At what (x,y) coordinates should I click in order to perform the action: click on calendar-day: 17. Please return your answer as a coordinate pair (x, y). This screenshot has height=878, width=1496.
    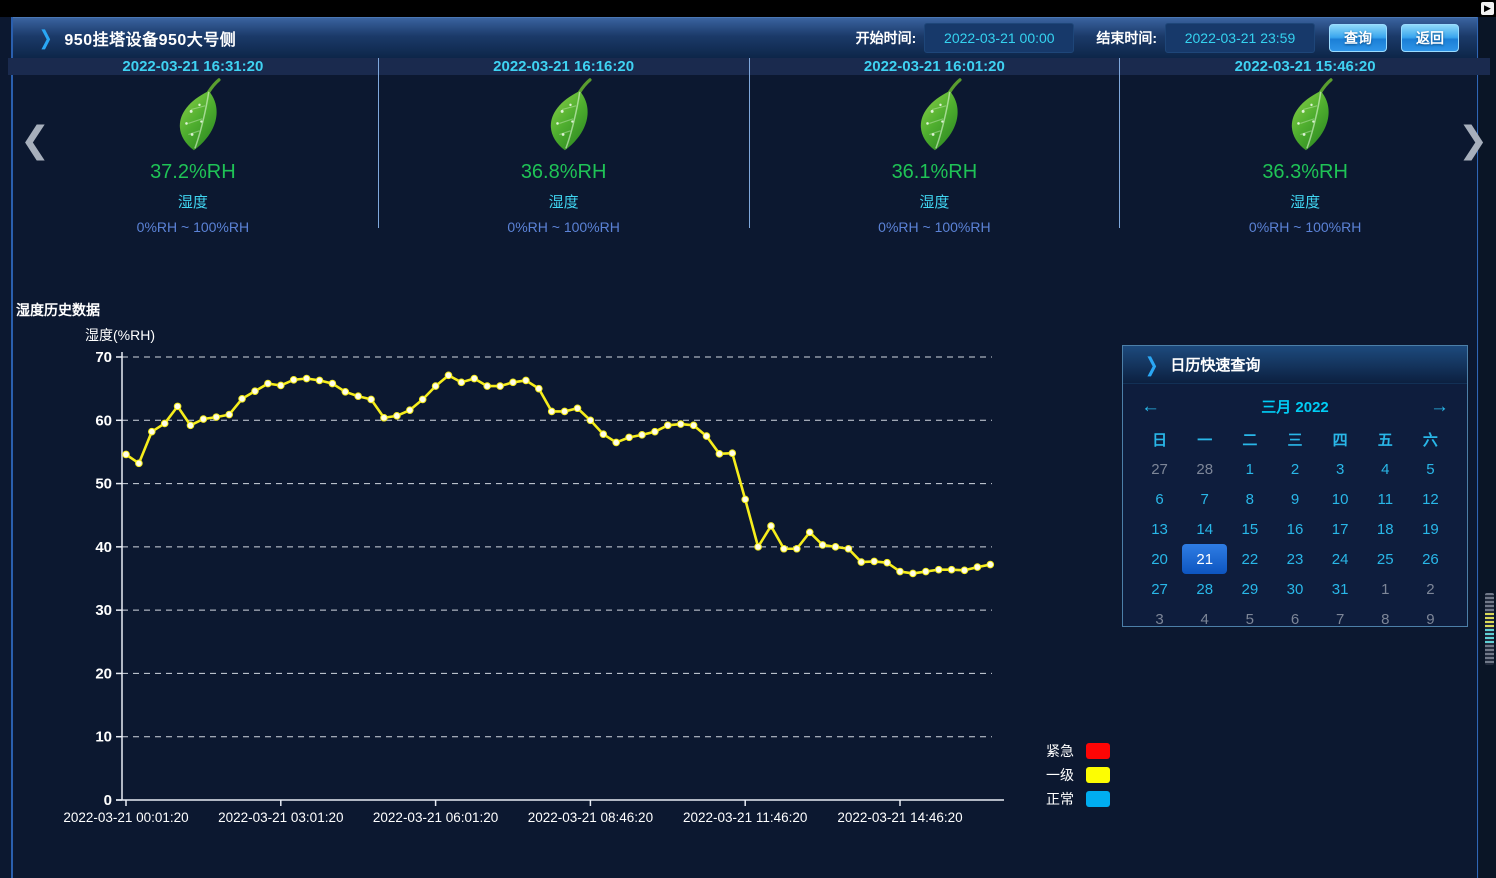
    Looking at the image, I should click on (1340, 529).